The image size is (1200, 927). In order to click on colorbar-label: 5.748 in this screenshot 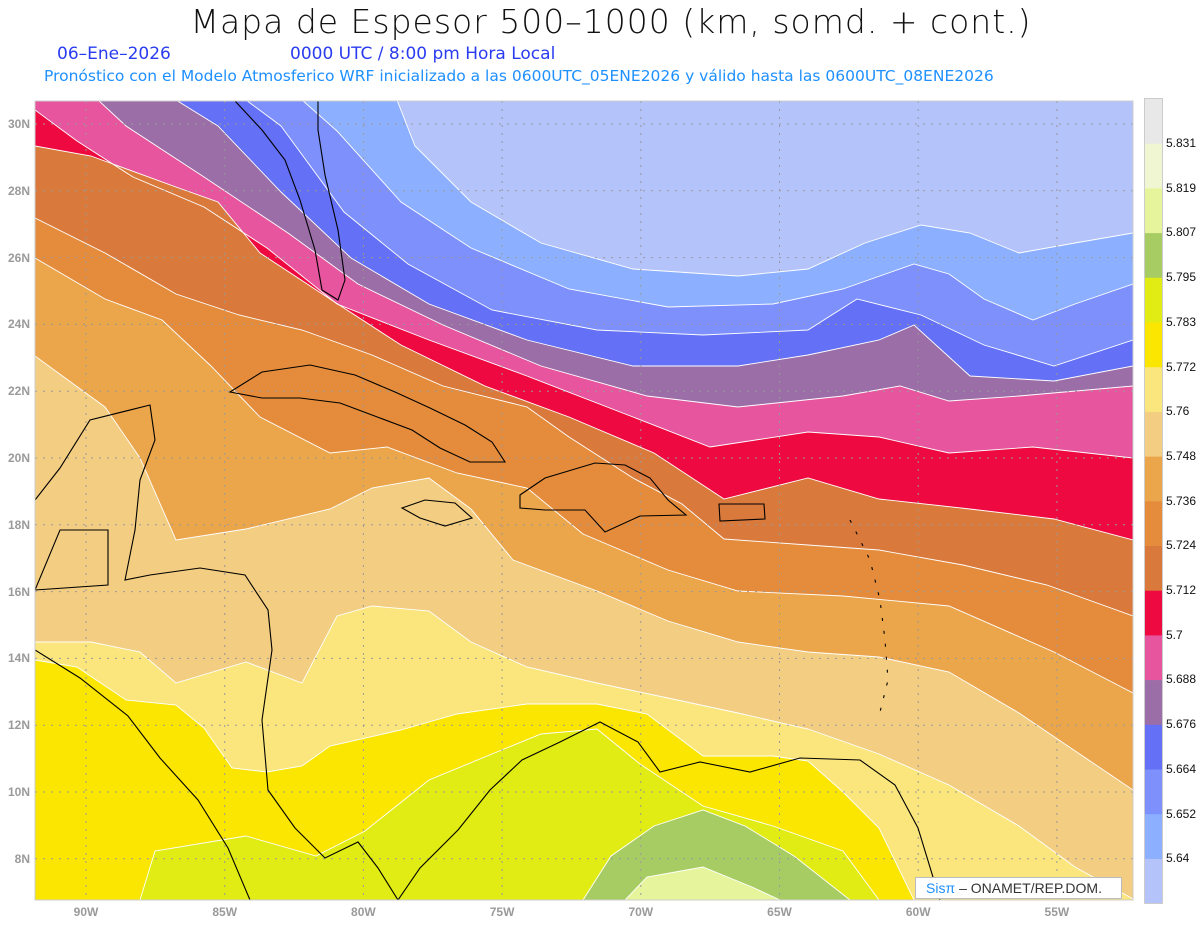, I will do `click(1181, 455)`.